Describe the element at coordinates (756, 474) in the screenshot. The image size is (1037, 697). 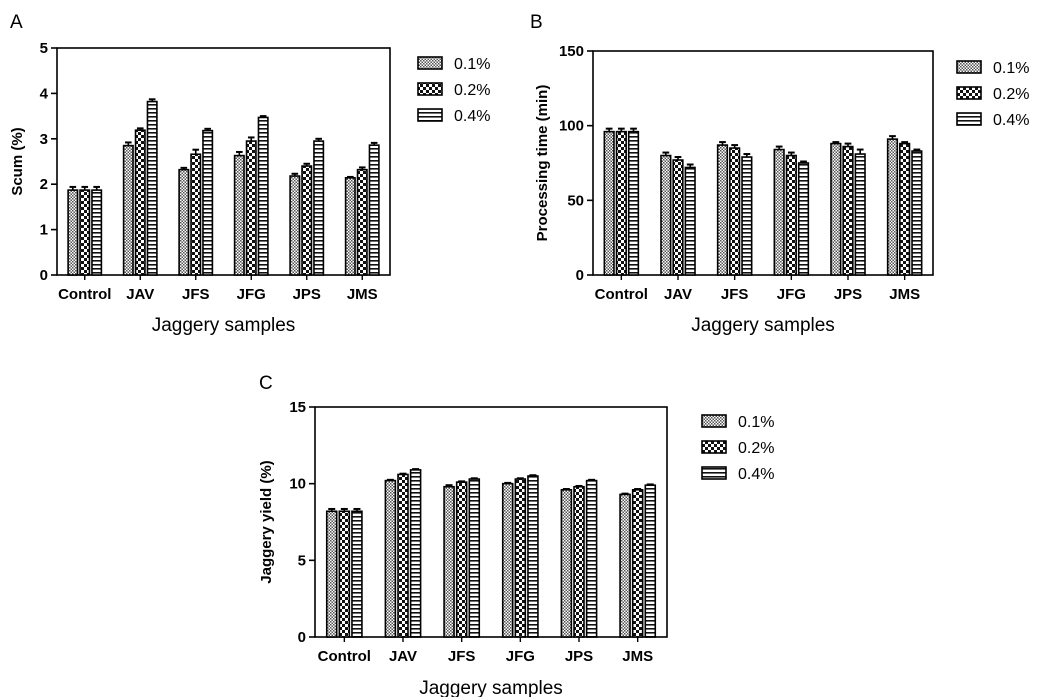
I see `panel-c-legend-label: 0.4%` at that location.